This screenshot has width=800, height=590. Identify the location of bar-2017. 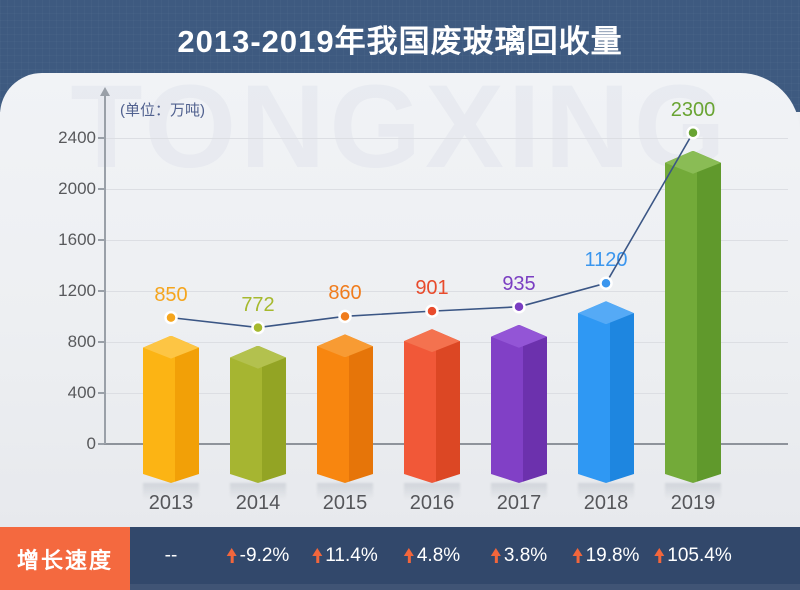
(519, 403).